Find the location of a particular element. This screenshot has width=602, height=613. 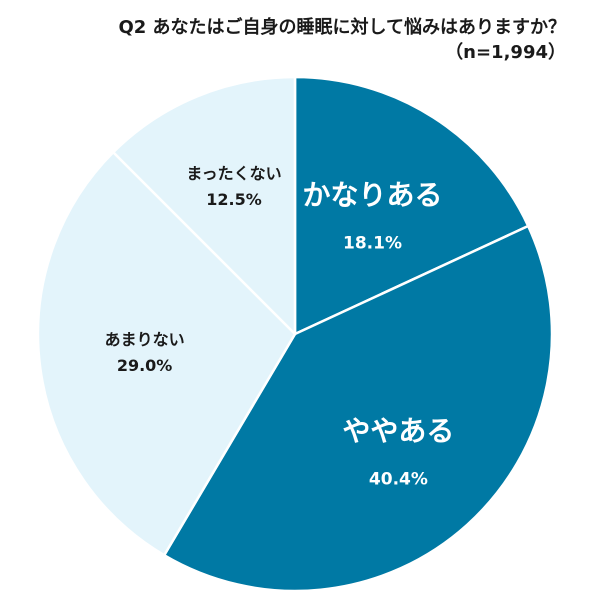

chart-title: Q2 あなたはご自身の睡眠に対して悩みはありますか？ is located at coordinates (342, 27).